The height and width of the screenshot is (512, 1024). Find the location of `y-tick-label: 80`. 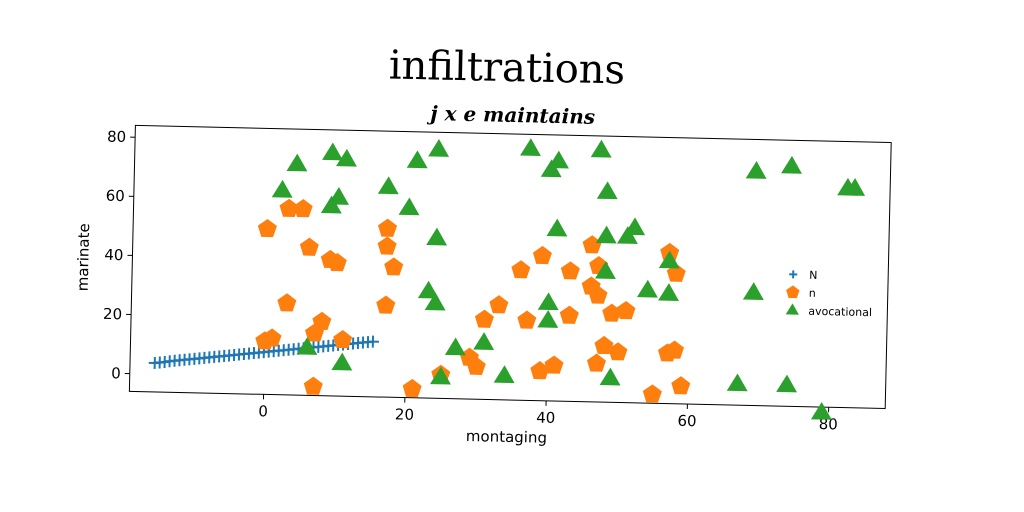

y-tick-label: 80 is located at coordinates (116, 137).